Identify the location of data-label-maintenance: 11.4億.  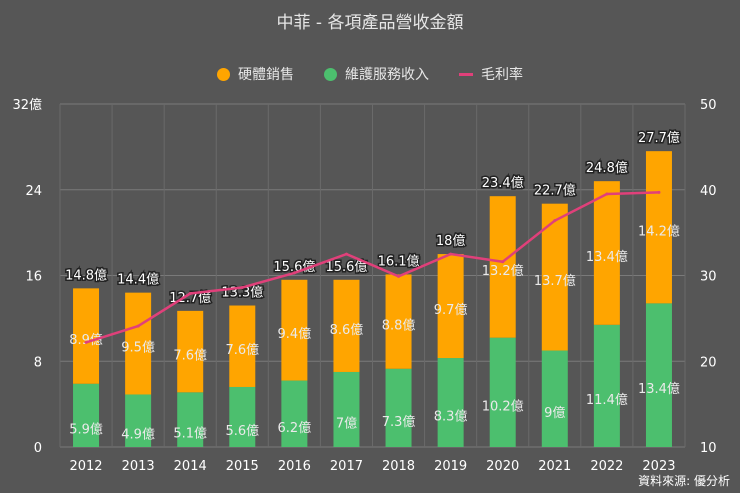
(607, 400).